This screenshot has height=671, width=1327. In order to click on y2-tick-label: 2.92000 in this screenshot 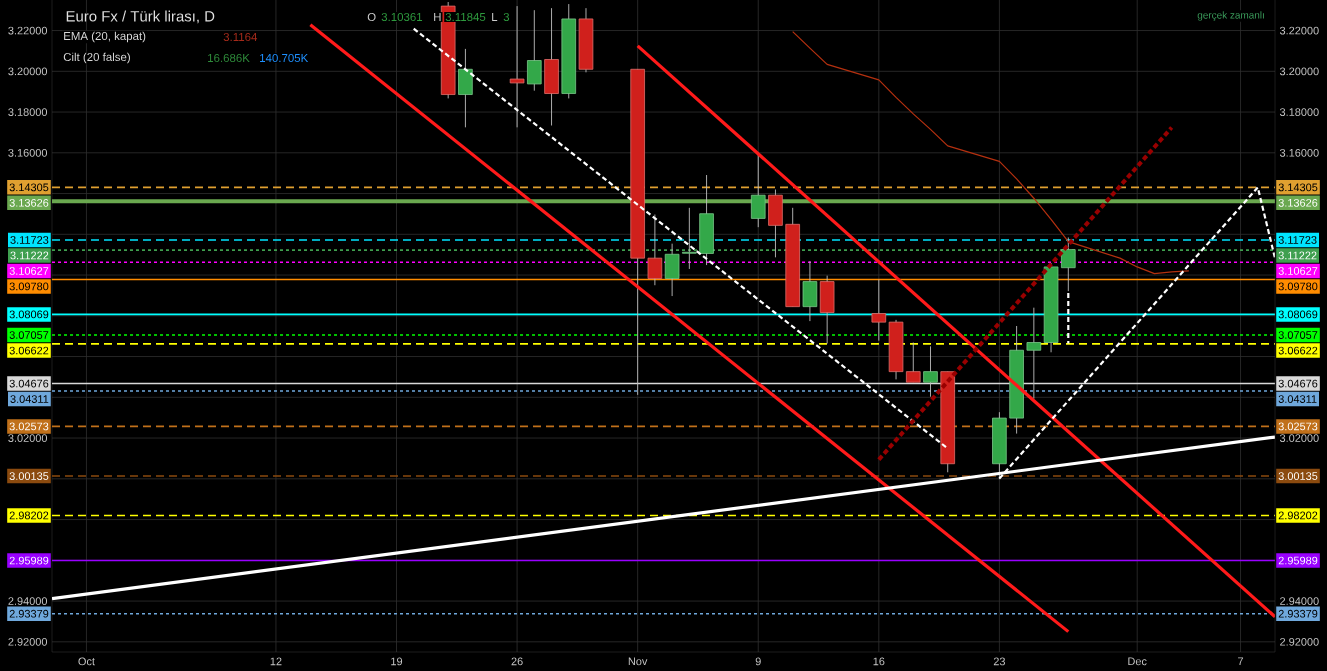, I will do `click(1299, 641)`.